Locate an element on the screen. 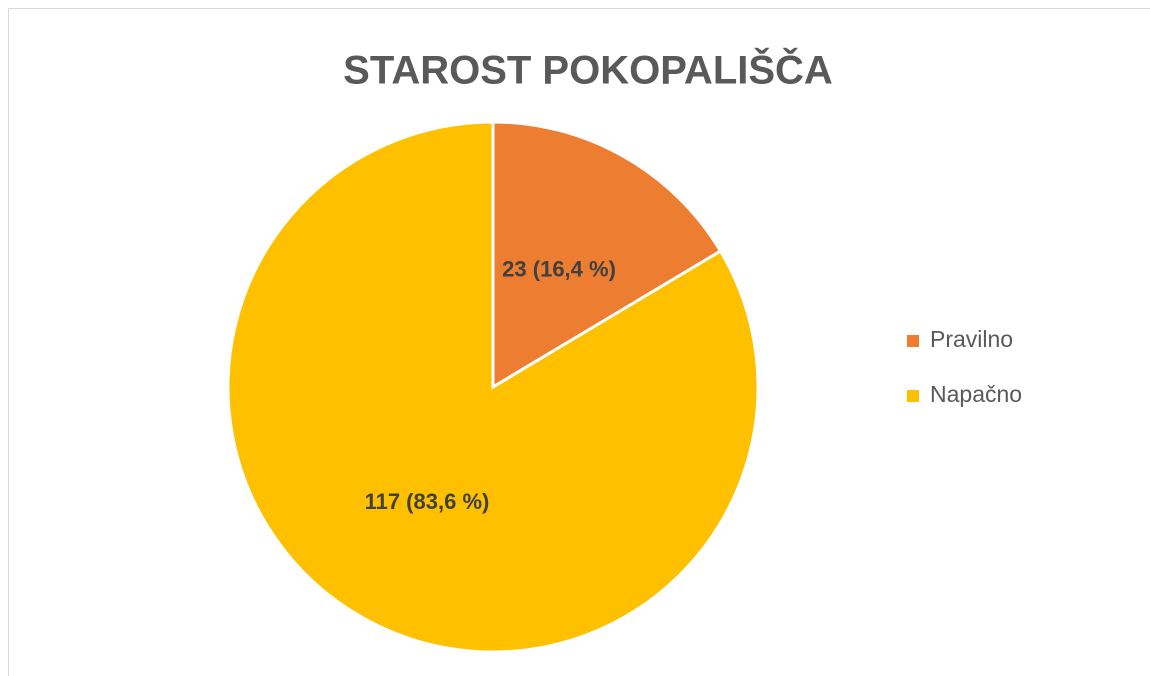 Image resolution: width=1150 pixels, height=676 pixels. legend-label: Pravilno is located at coordinates (971, 339).